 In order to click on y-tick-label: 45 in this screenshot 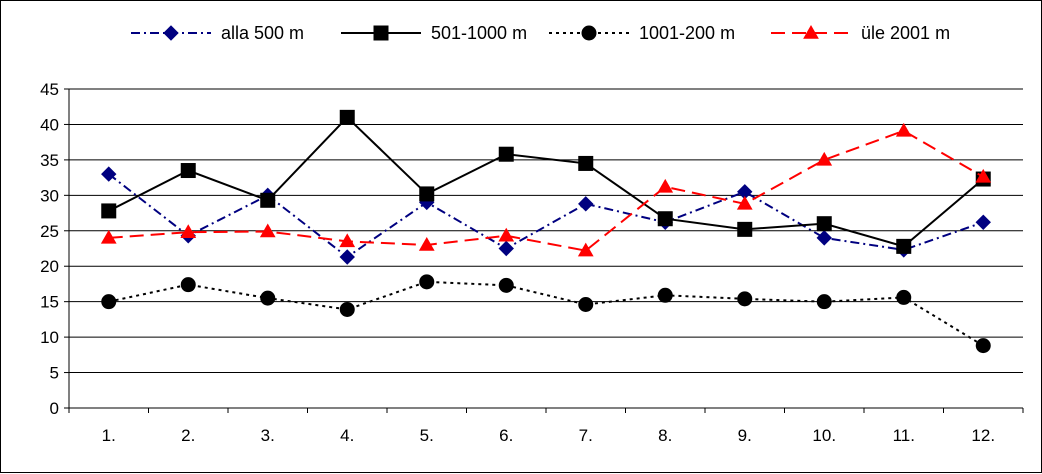, I will do `click(49, 89)`.